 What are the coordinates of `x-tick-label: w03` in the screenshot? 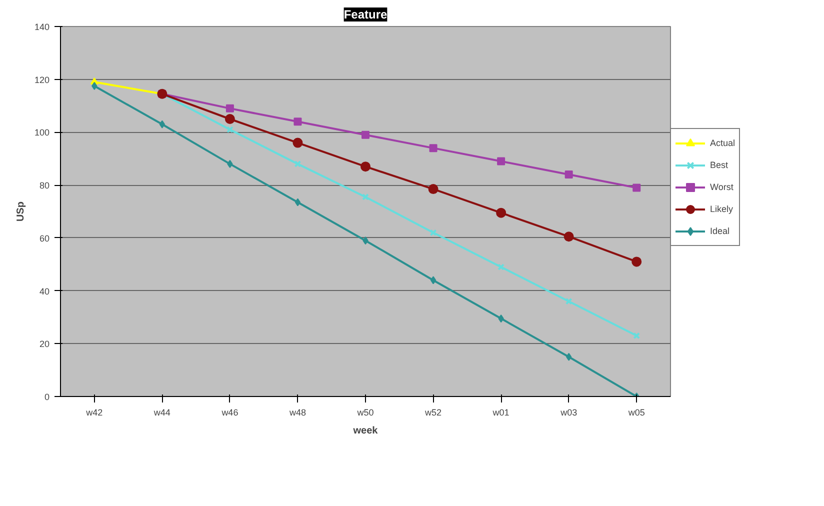 It's located at (569, 413).